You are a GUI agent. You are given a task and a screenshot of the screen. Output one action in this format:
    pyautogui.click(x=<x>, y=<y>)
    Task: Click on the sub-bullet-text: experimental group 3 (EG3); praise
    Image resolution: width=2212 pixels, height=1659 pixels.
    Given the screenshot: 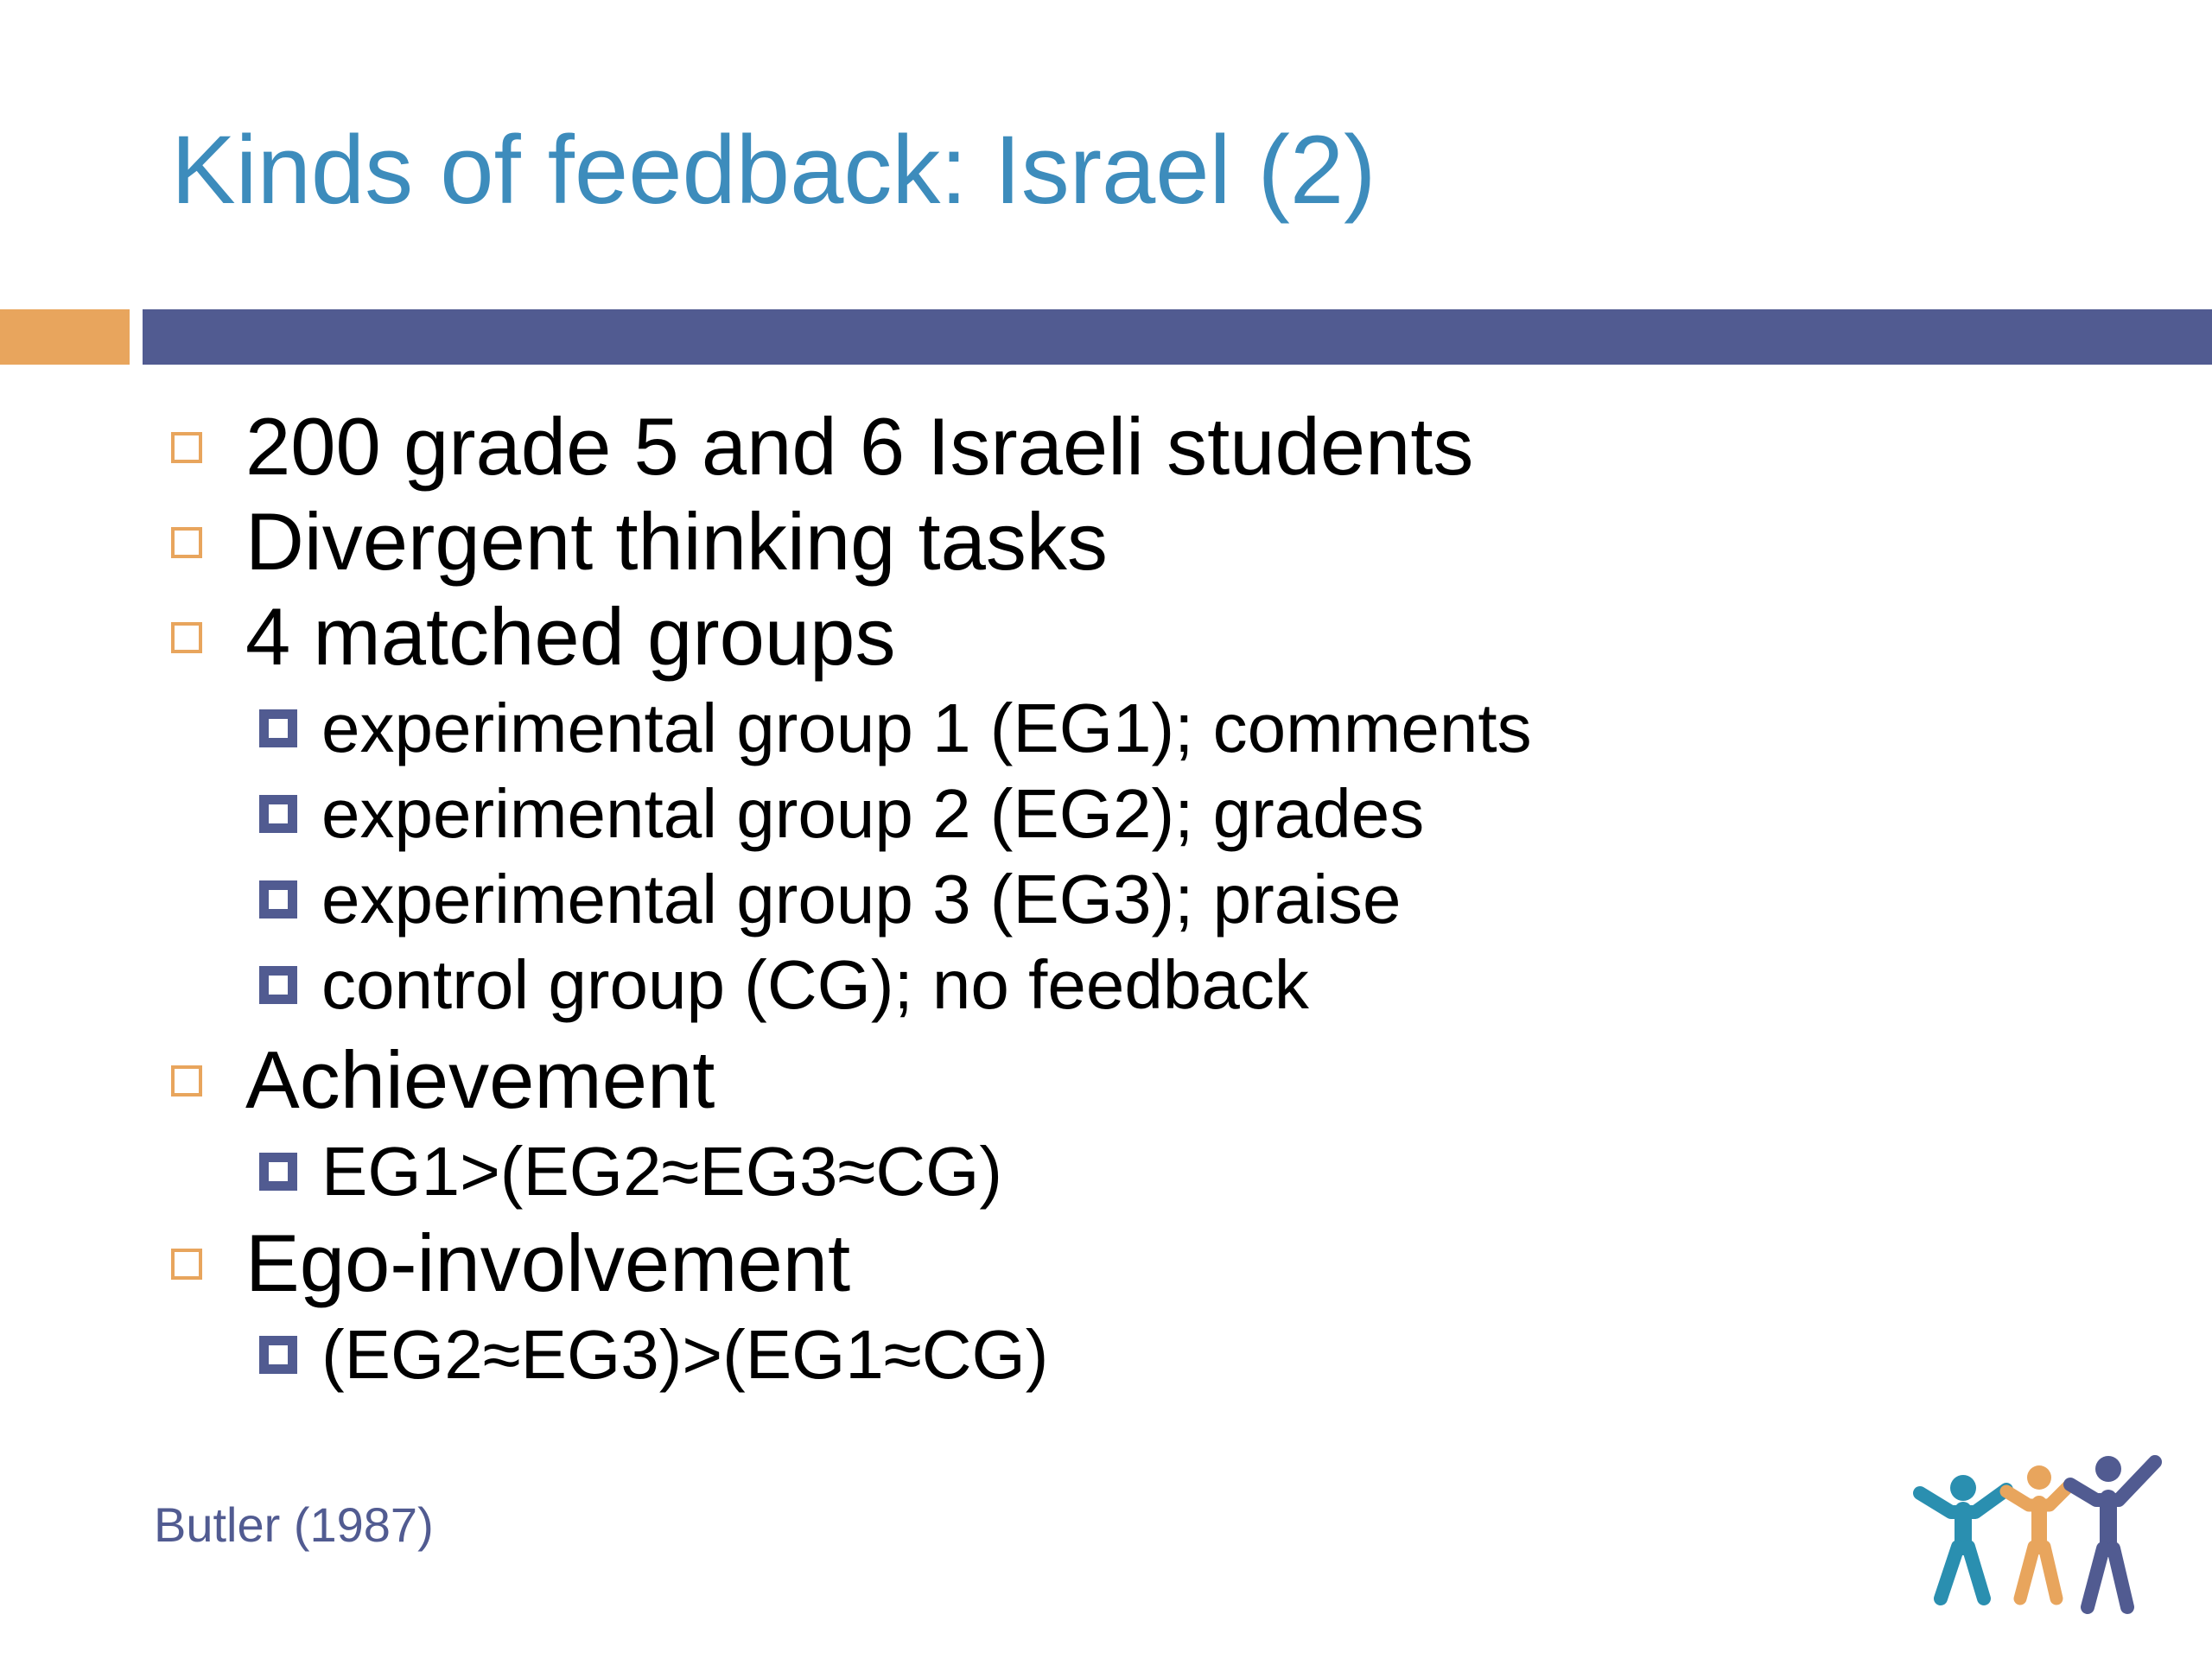 What is the action you would take?
    pyautogui.click(x=861, y=899)
    